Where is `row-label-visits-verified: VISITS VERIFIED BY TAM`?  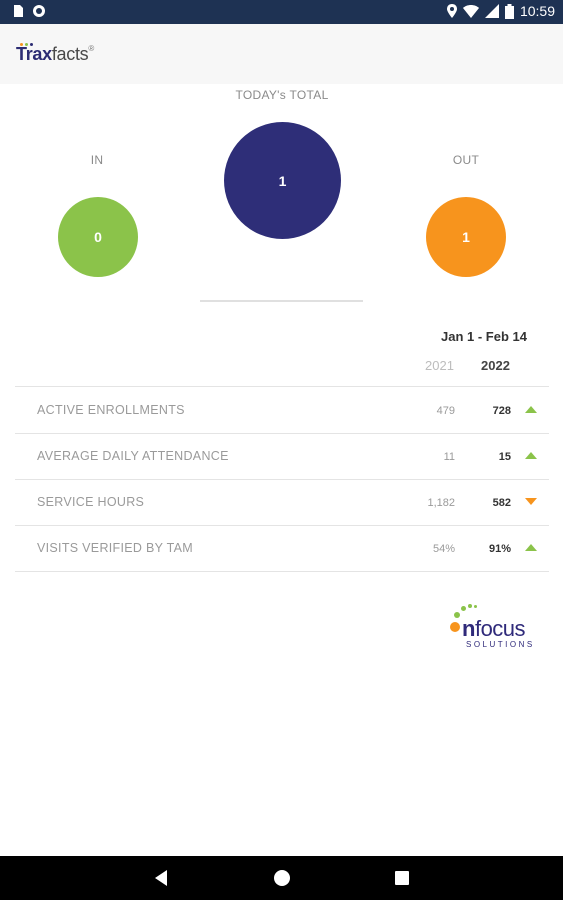
row-label-visits-verified: VISITS VERIFIED BY TAM is located at coordinates (115, 548).